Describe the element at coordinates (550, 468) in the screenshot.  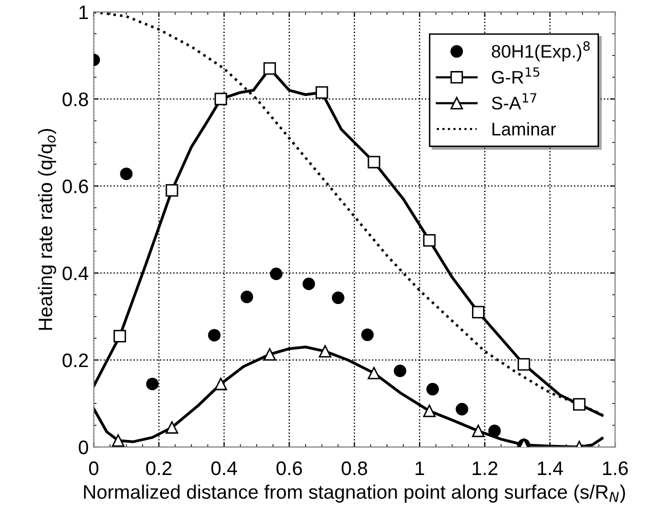
I see `x-tick-label: 1.4` at that location.